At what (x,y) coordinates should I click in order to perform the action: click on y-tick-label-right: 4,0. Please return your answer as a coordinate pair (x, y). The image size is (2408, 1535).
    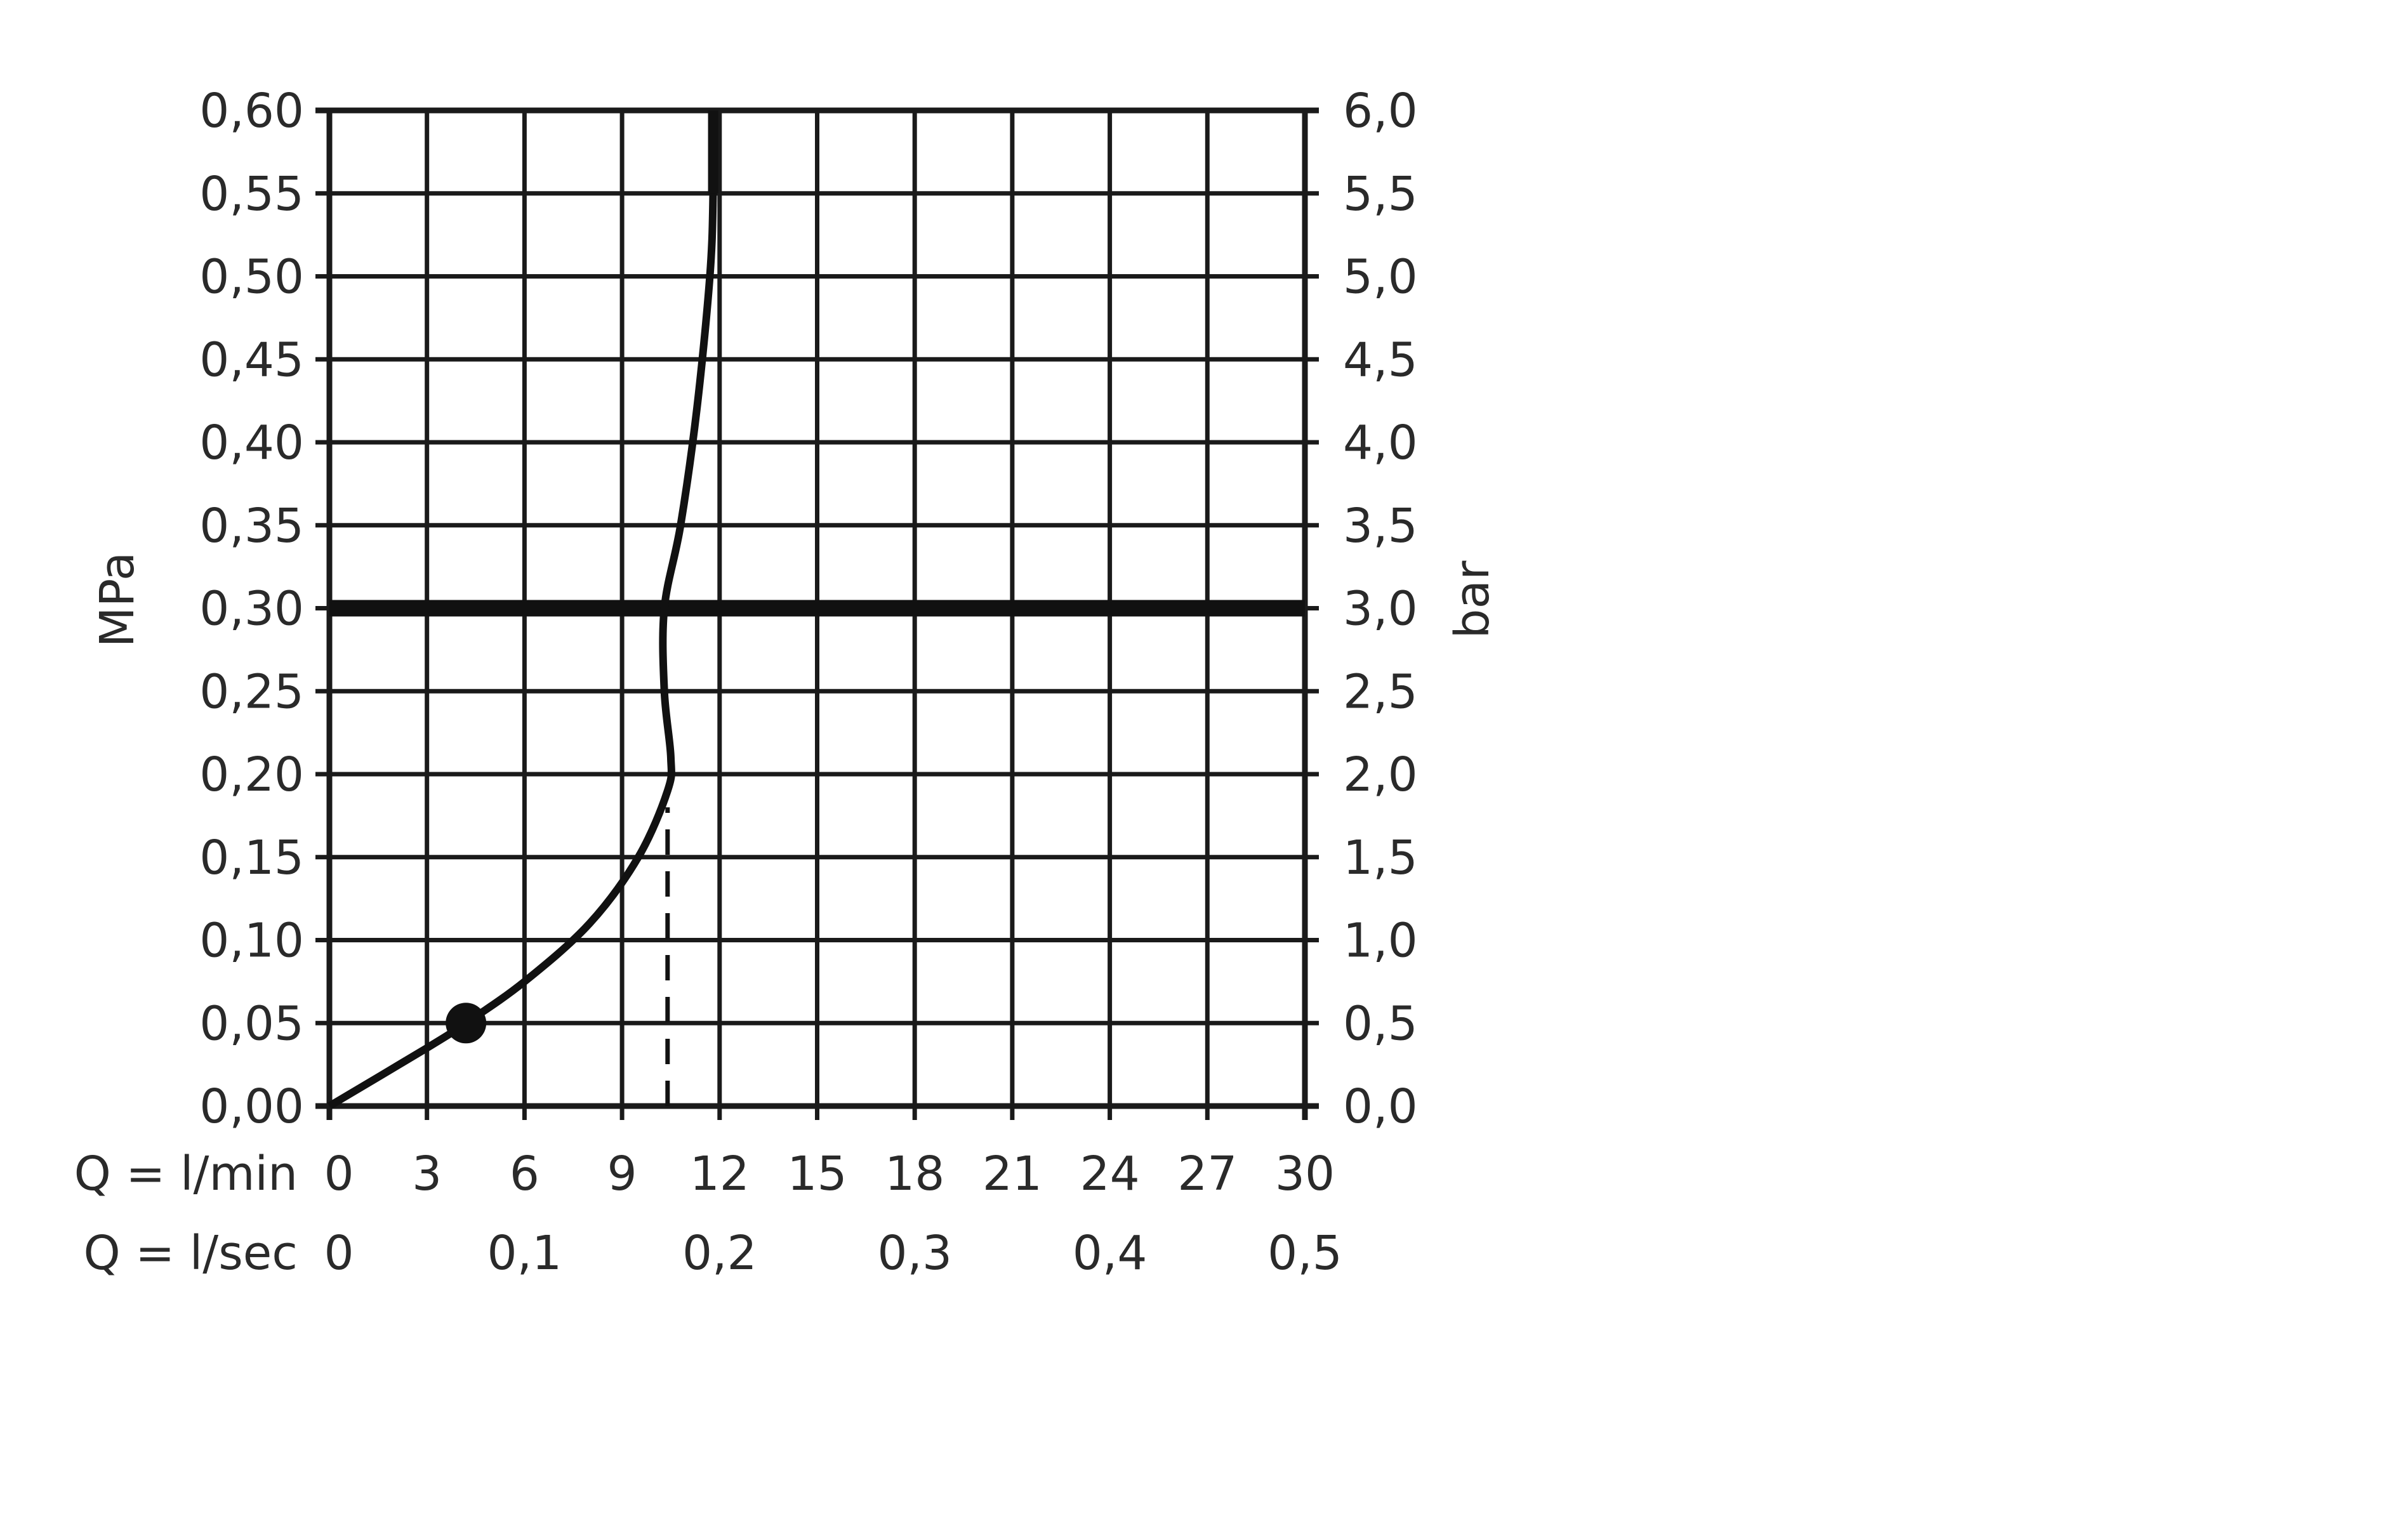
    Looking at the image, I should click on (1380, 443).